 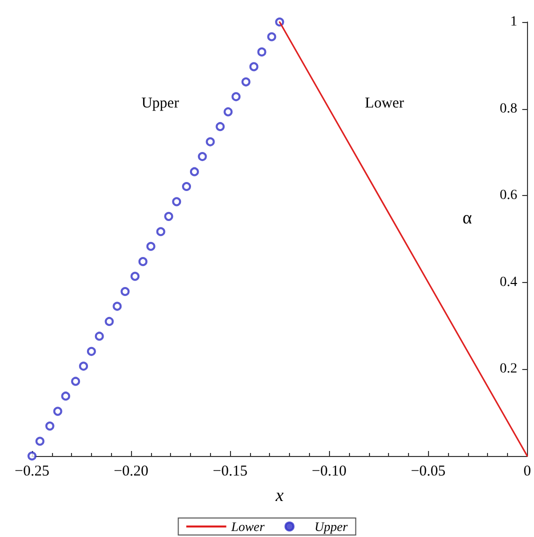 What do you see at coordinates (331, 526) in the screenshot?
I see `legend-label: Upper` at bounding box center [331, 526].